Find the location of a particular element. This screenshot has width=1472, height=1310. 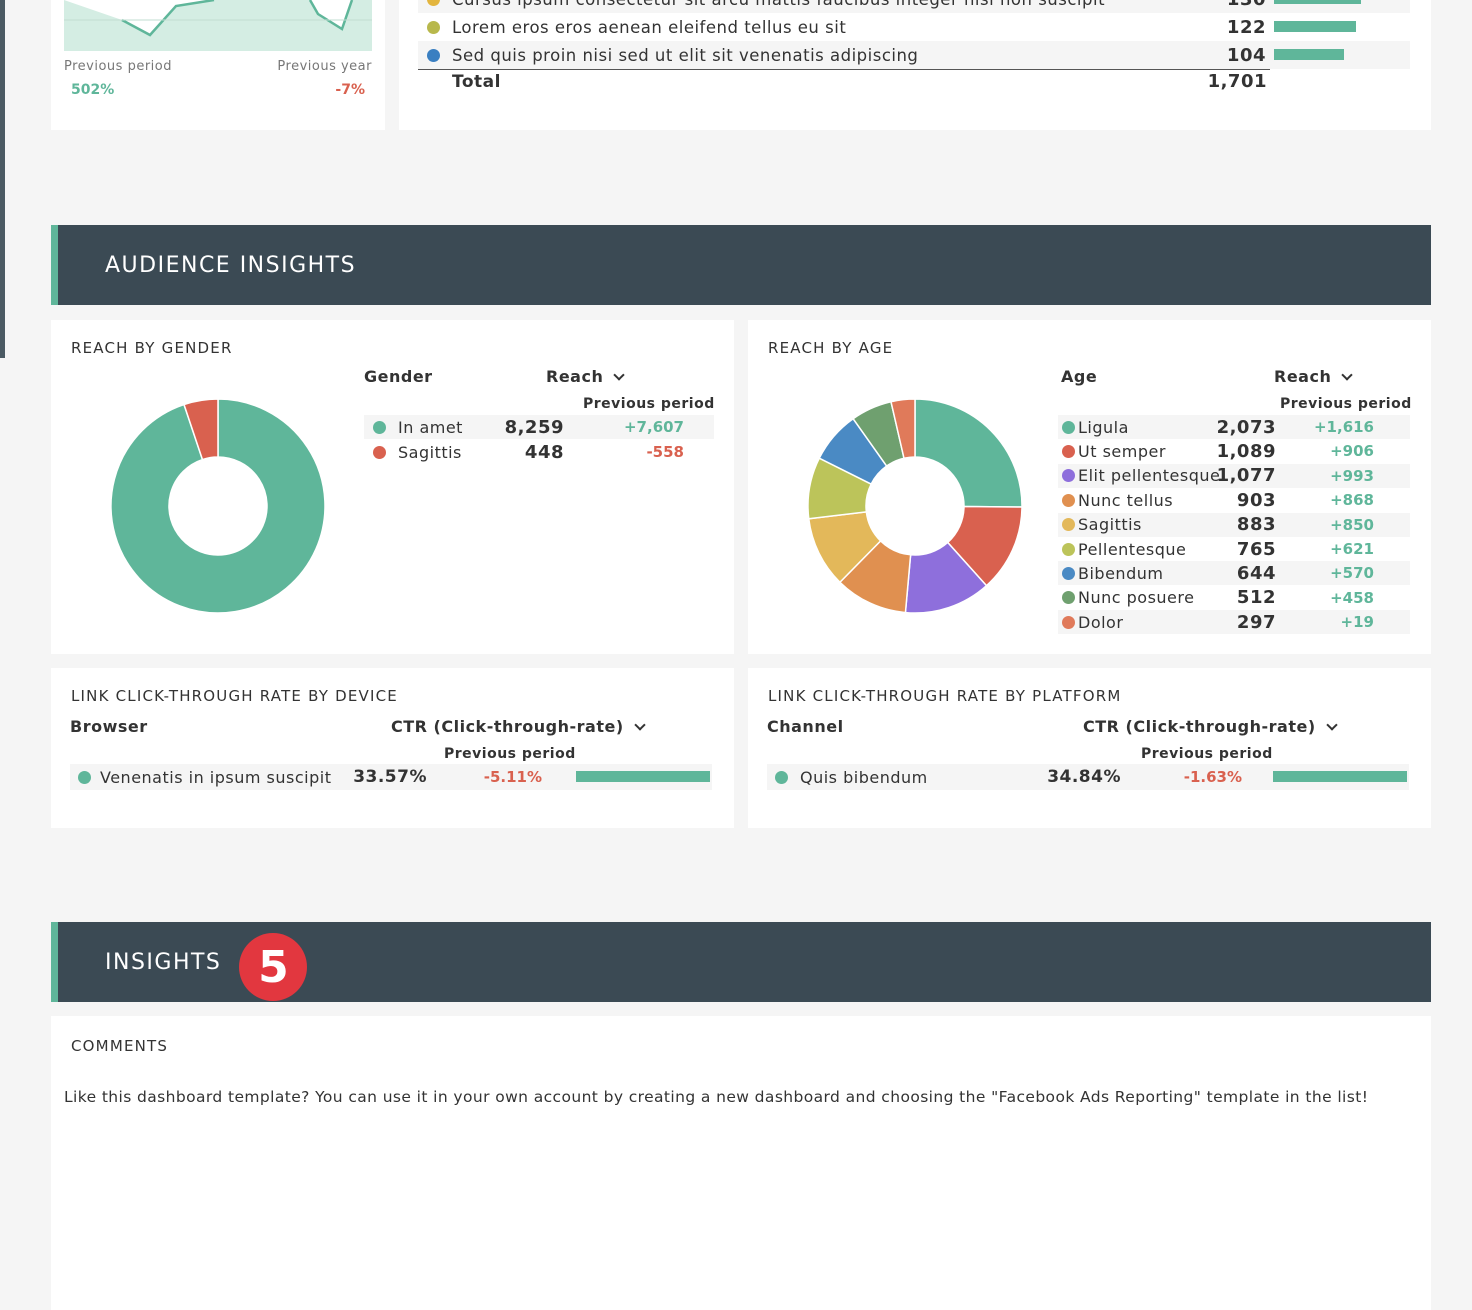

col-ctr-label: CTR (Click-through-rate) is located at coordinates (1199, 726).